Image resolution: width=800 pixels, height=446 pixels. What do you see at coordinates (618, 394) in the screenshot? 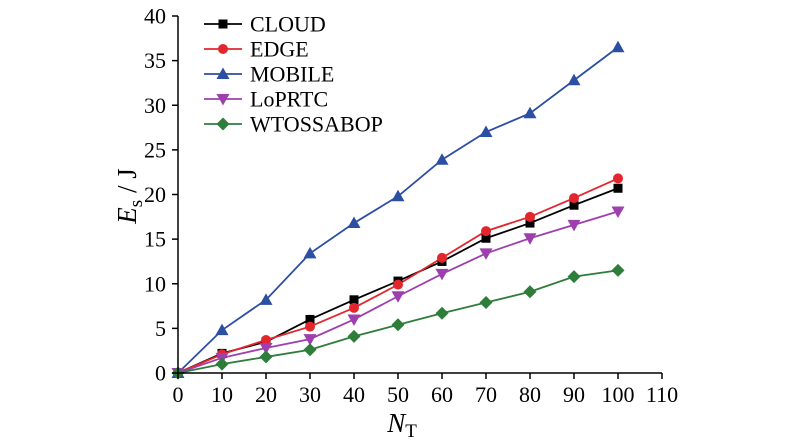
I see `x-tick-label: 100` at bounding box center [618, 394].